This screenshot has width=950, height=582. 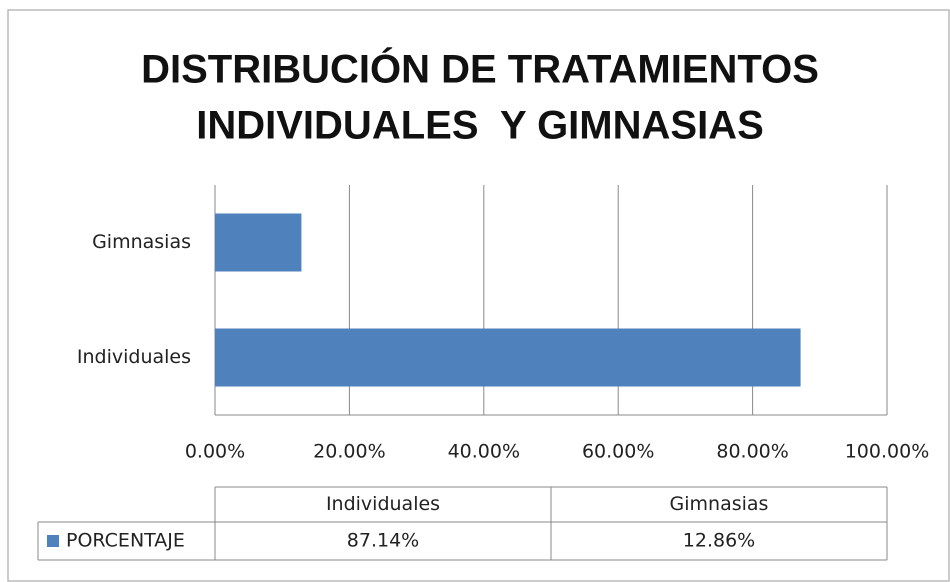 I want to click on chart-title: DISTRIBUCIÓN DE TRATAMIENTOS, so click(x=480, y=69).